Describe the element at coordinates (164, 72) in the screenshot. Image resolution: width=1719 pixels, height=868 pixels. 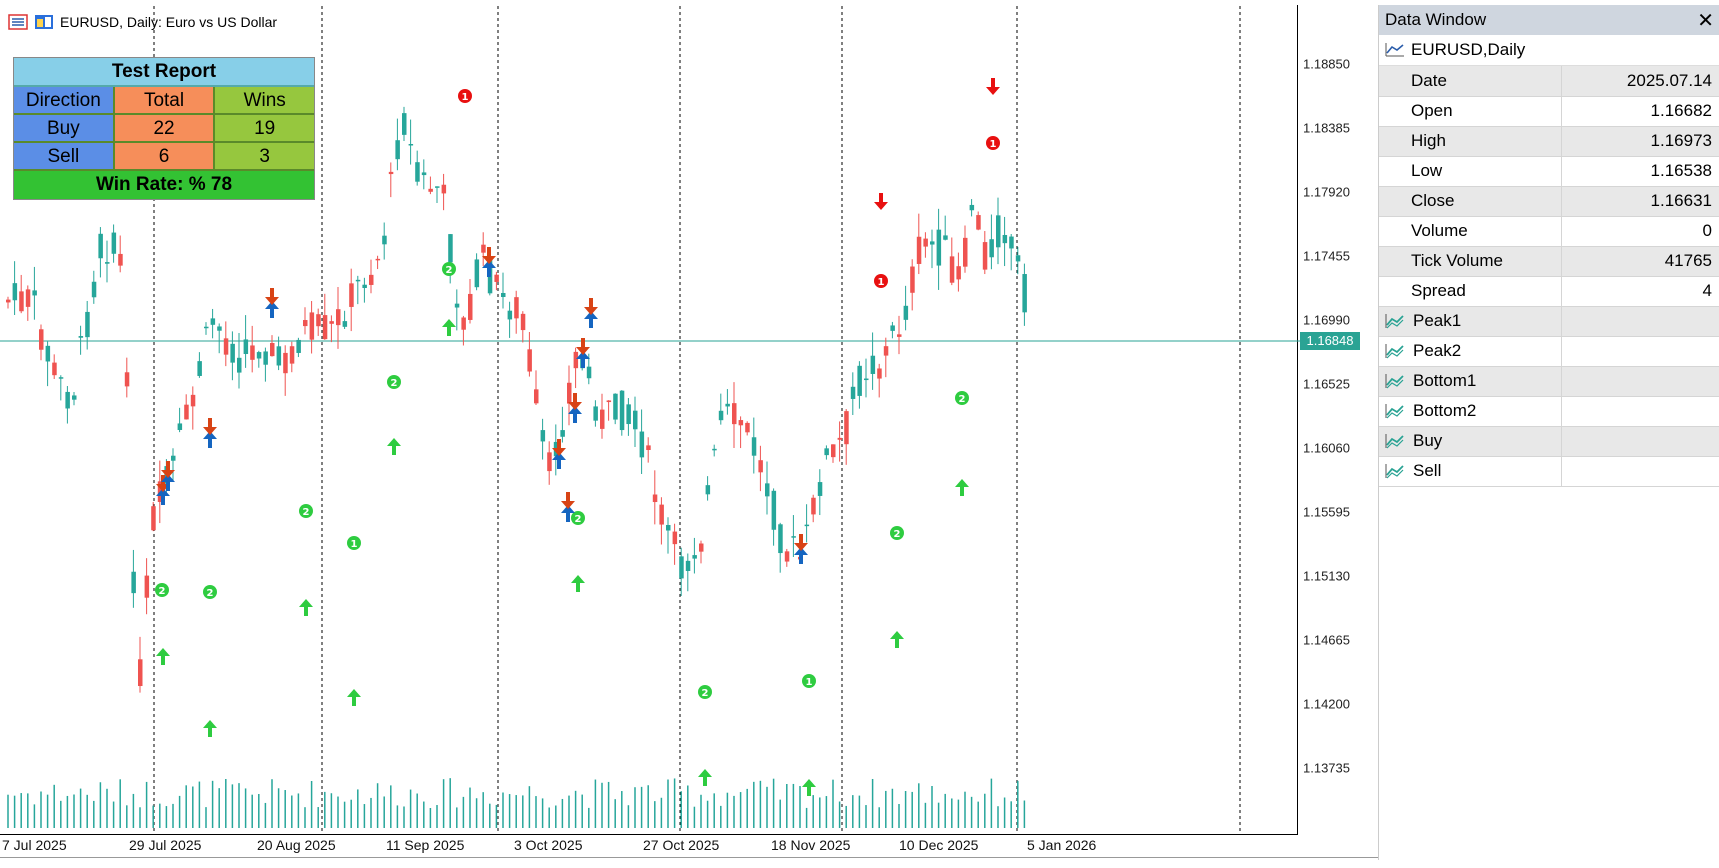
I see `report-title: Test Report` at that location.